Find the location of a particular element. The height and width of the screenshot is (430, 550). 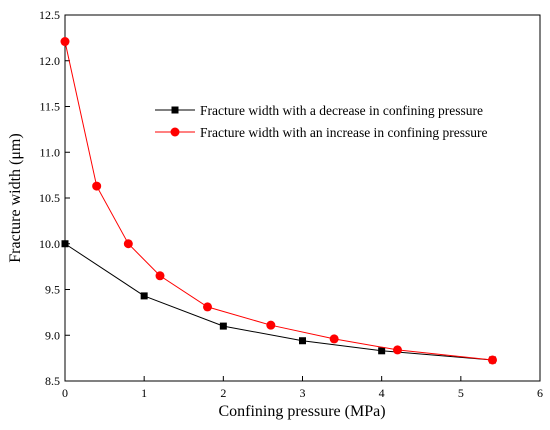

y-tick-label: 9.0 is located at coordinates (52, 335).